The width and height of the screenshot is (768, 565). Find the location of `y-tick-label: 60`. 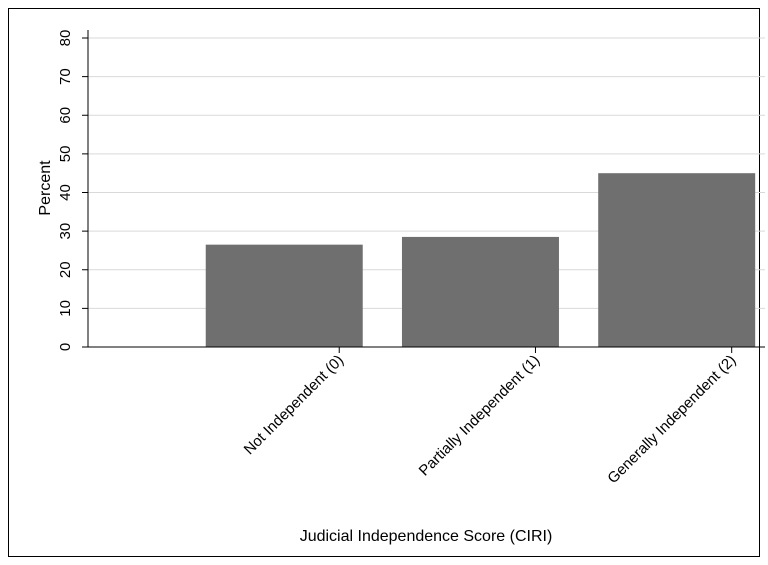

y-tick-label: 60 is located at coordinates (65, 115).